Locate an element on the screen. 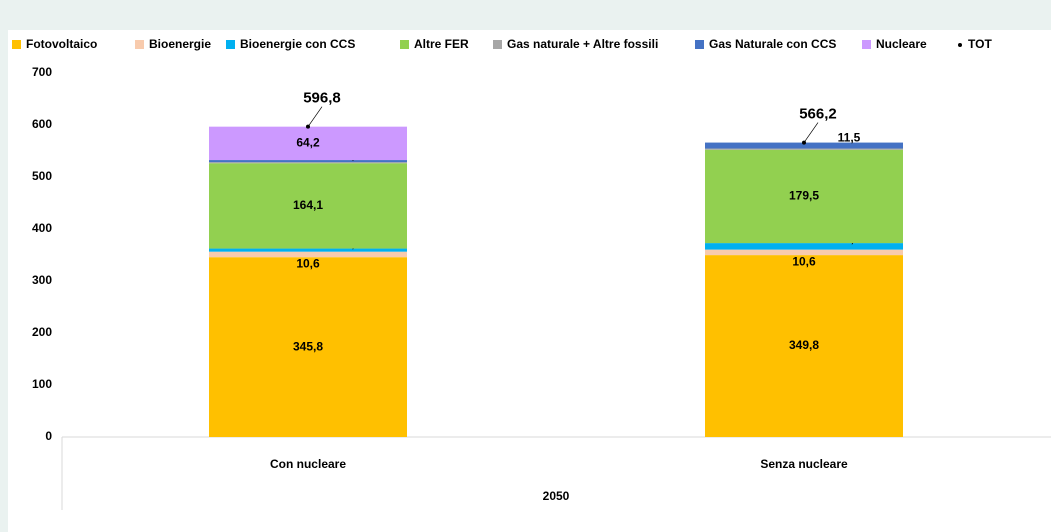 This screenshot has width=1051, height=532. legend-label: Gas Naturale con CCS is located at coordinates (772, 44).